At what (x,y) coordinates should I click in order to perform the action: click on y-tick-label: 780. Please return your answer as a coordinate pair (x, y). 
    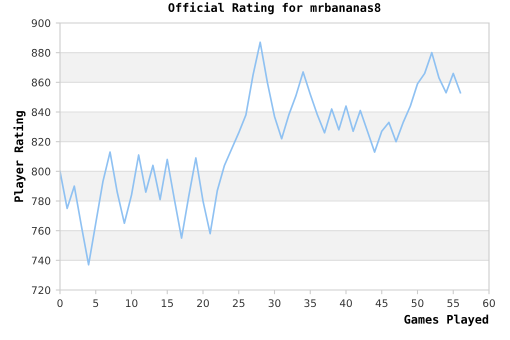
    Looking at the image, I should click on (41, 201).